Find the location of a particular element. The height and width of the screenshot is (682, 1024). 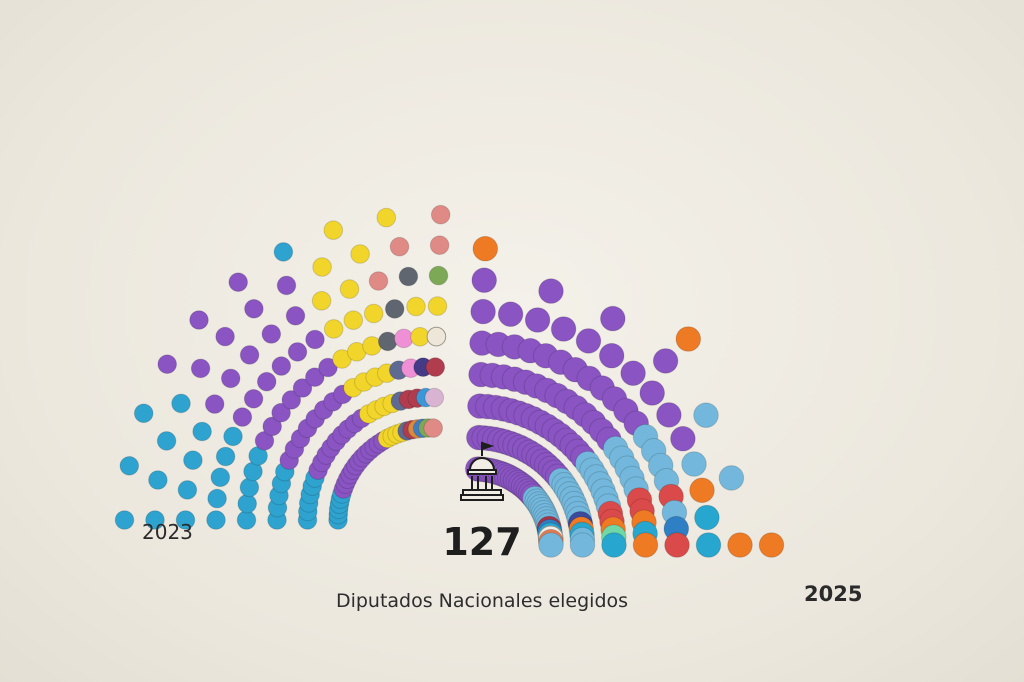

seat-2025-red is located at coordinates (677, 545).